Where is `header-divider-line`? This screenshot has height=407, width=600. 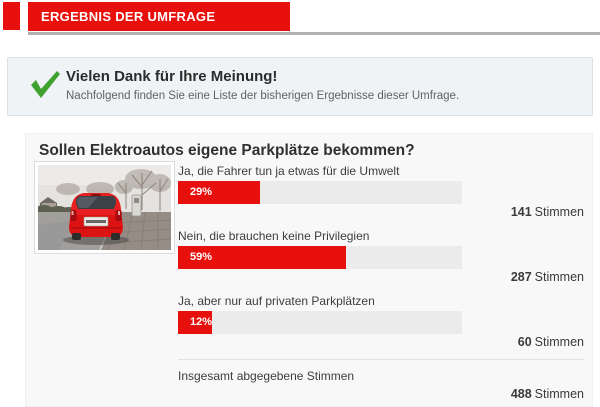
header-divider-line is located at coordinates (314, 33).